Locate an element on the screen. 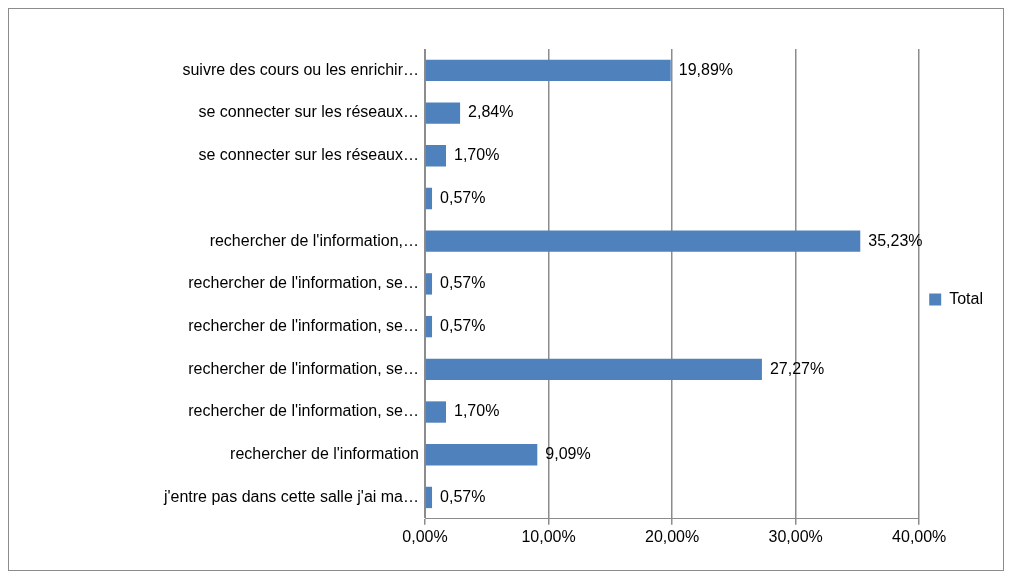 The width and height of the screenshot is (1012, 579). x-tick-label: 10,00% is located at coordinates (548, 536).